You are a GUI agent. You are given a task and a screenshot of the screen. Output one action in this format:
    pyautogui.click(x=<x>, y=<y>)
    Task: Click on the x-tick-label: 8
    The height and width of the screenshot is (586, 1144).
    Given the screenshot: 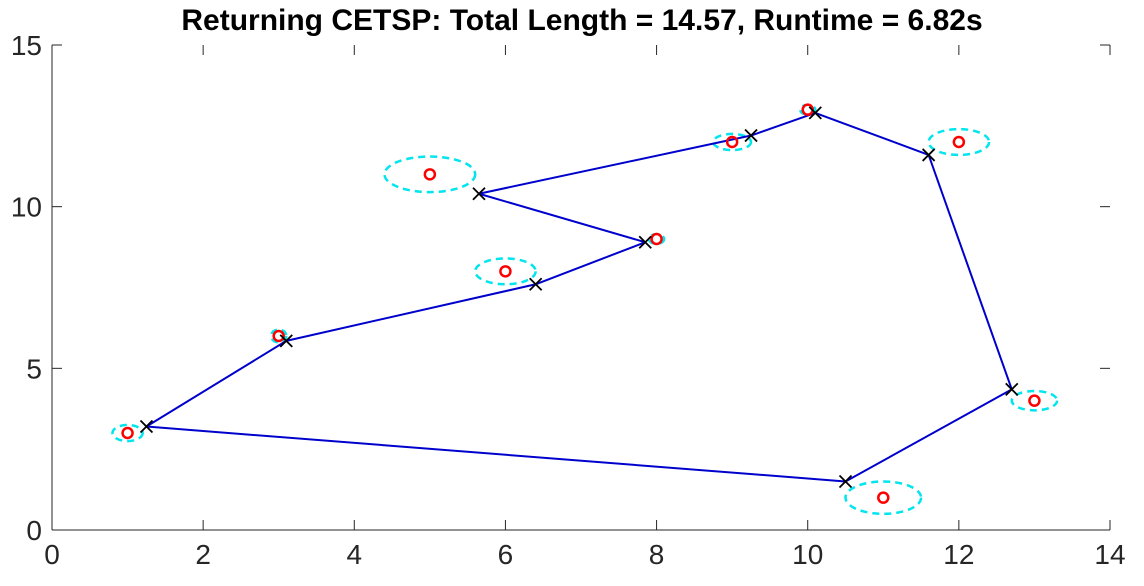 What is the action you would take?
    pyautogui.click(x=657, y=554)
    